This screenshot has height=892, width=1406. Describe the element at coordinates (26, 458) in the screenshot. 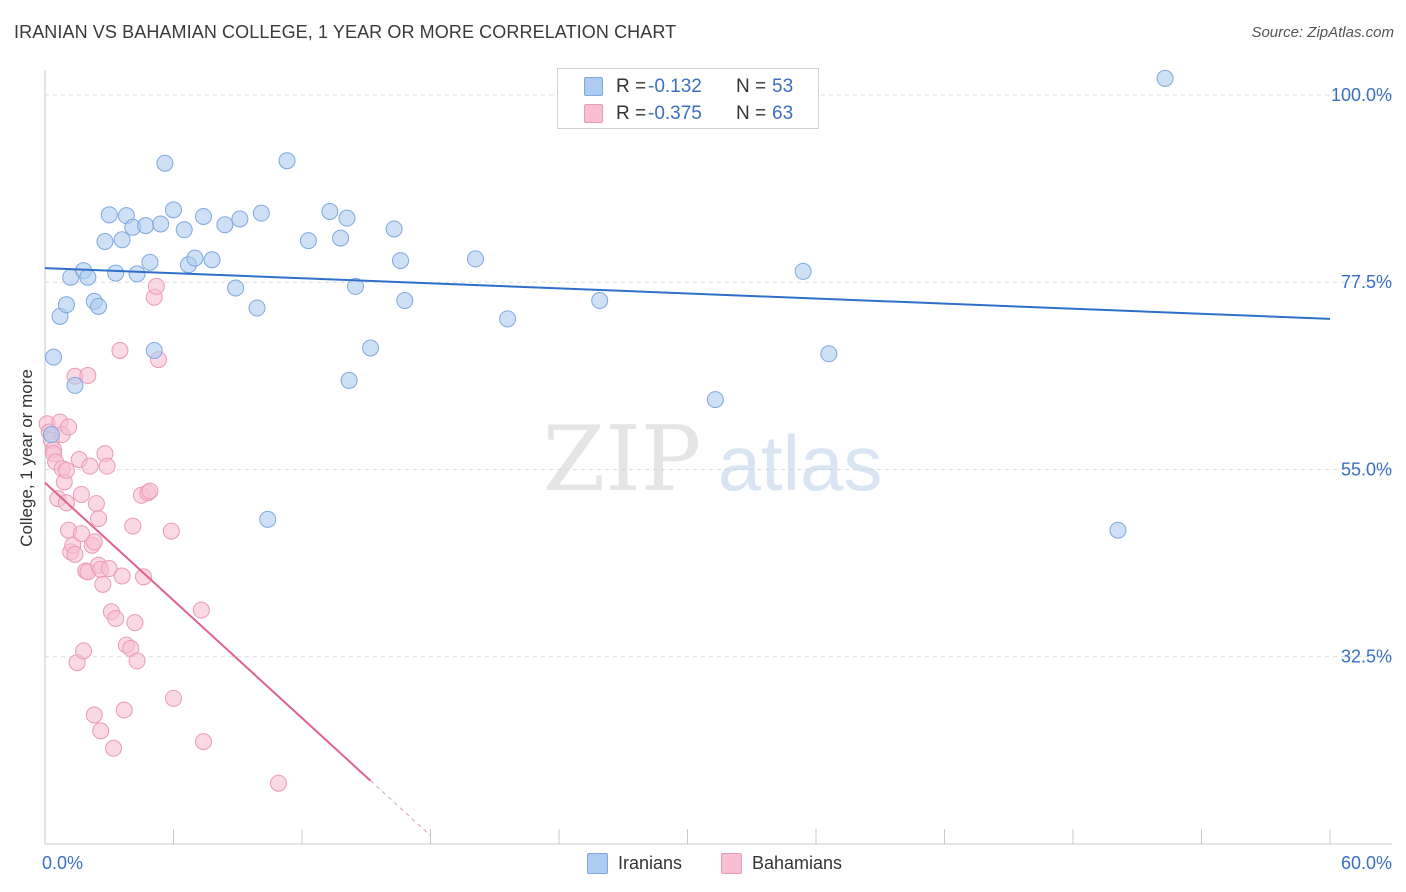

I see `y-axis-label: College, 1 year or more` at that location.